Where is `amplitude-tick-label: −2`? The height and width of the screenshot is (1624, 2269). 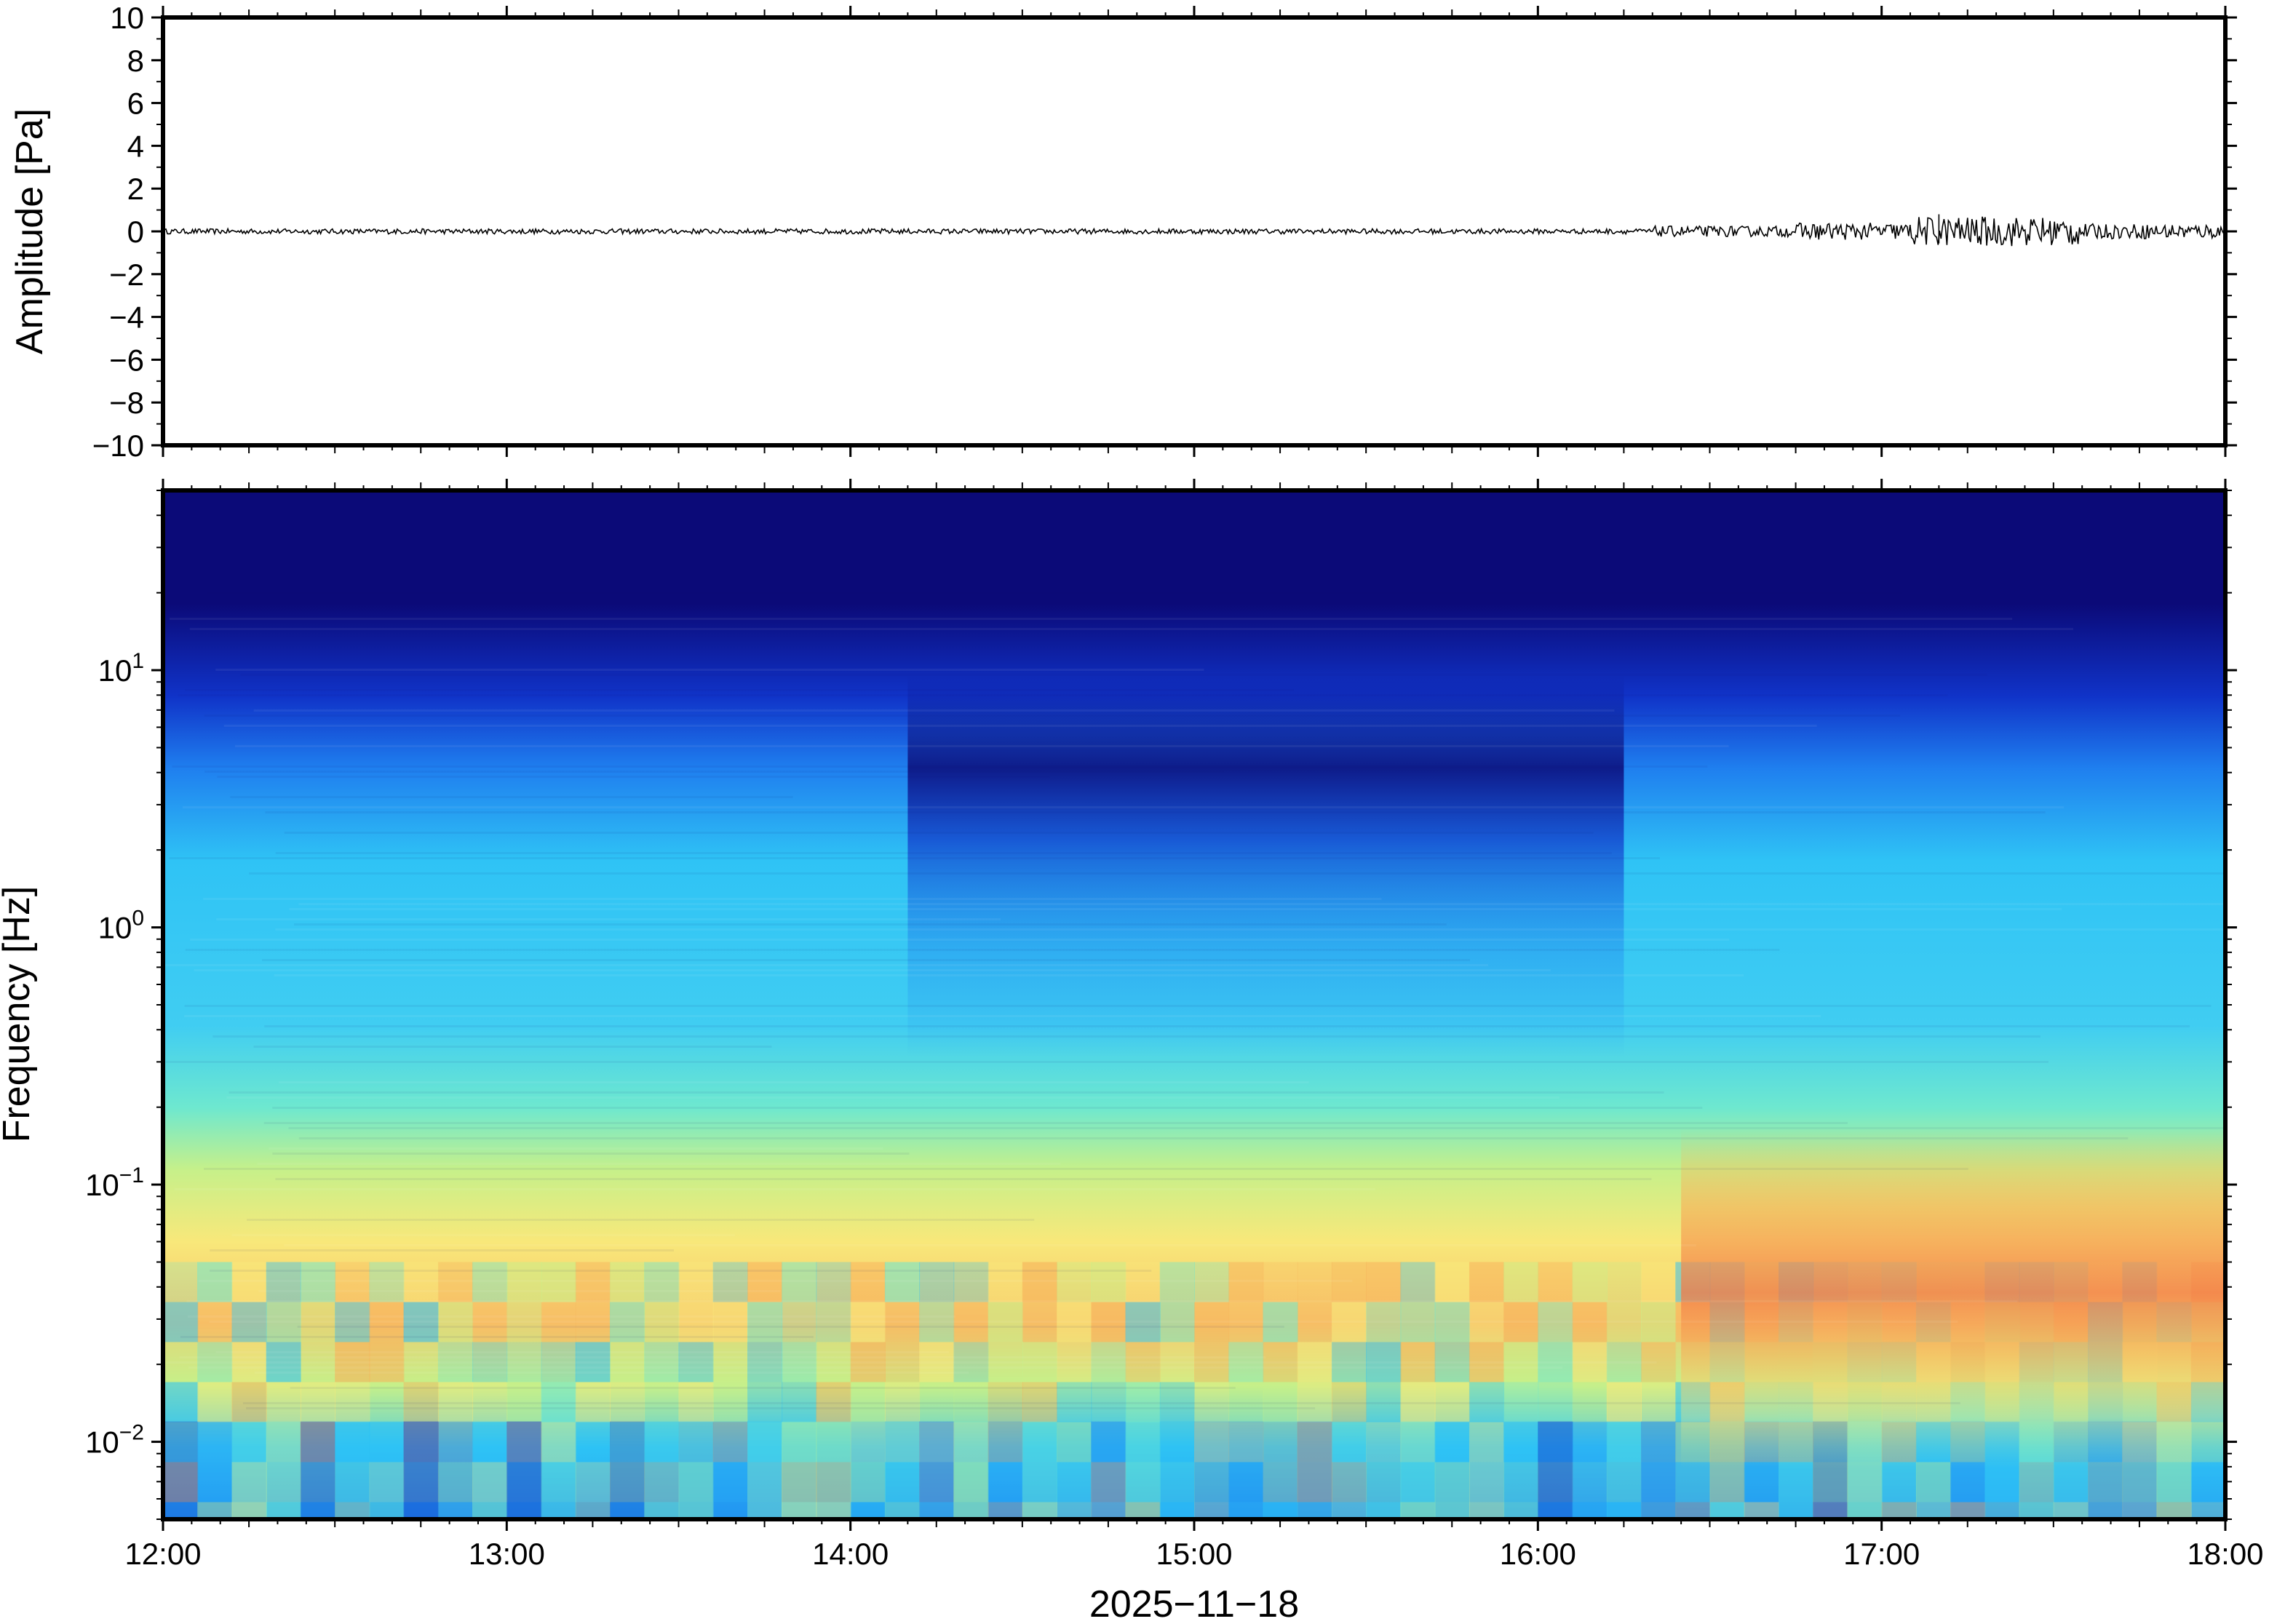 amplitude-tick-label: −2 is located at coordinates (126, 275).